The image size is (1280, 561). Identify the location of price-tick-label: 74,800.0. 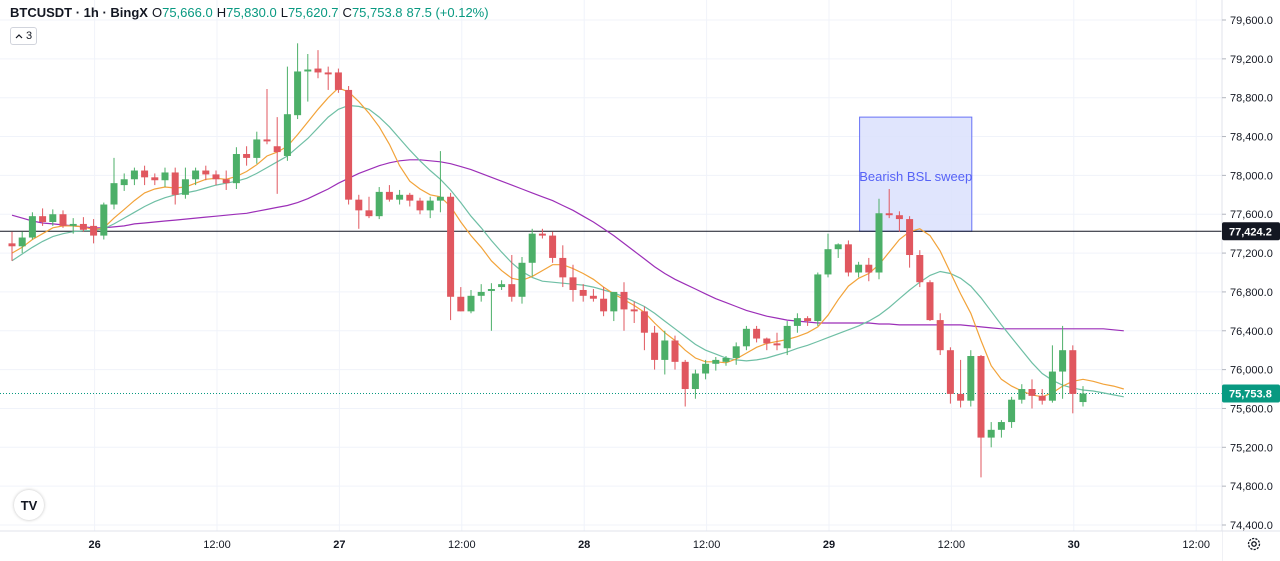
(1251, 487).